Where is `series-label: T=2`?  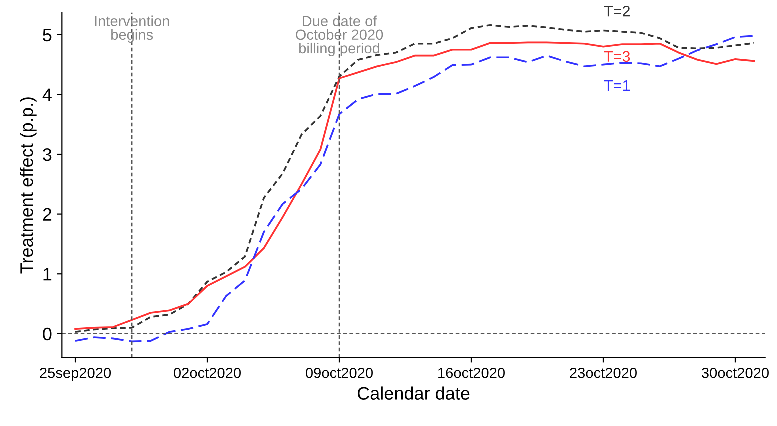
series-label: T=2 is located at coordinates (617, 11).